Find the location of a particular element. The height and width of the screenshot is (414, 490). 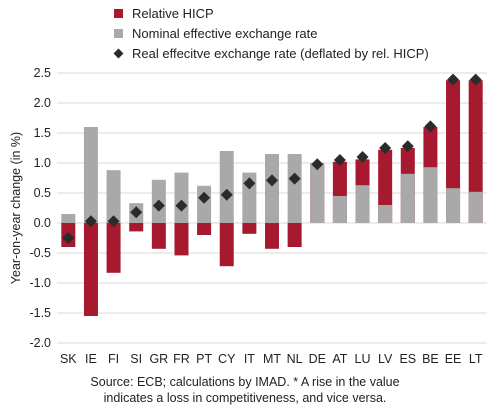

bar-relative-hicp-fi is located at coordinates (113, 248).